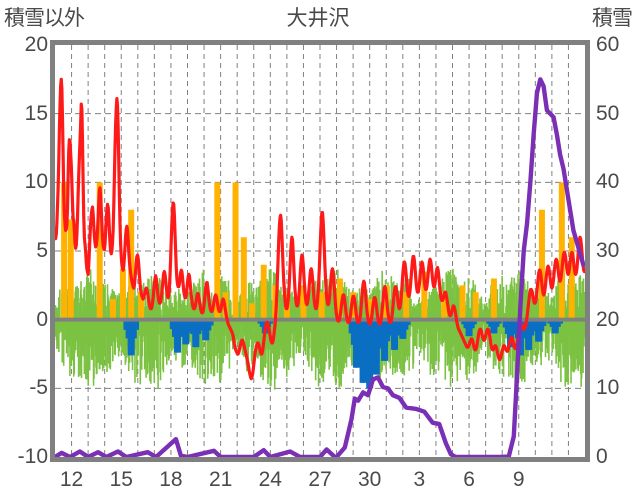  I want to click on x-axis-tick: 15, so click(121, 479).